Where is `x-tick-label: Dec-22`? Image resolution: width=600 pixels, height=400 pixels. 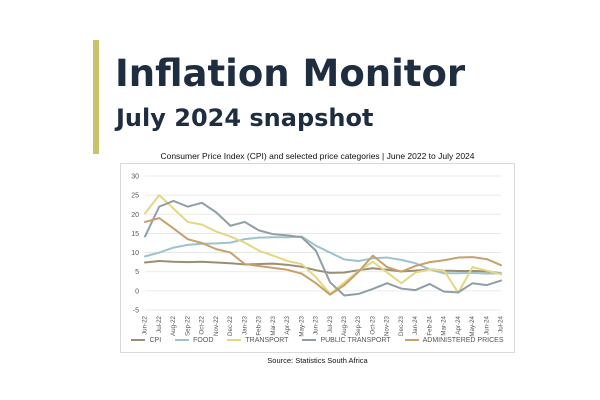
x-tick-label: Dec-22 is located at coordinates (230, 325).